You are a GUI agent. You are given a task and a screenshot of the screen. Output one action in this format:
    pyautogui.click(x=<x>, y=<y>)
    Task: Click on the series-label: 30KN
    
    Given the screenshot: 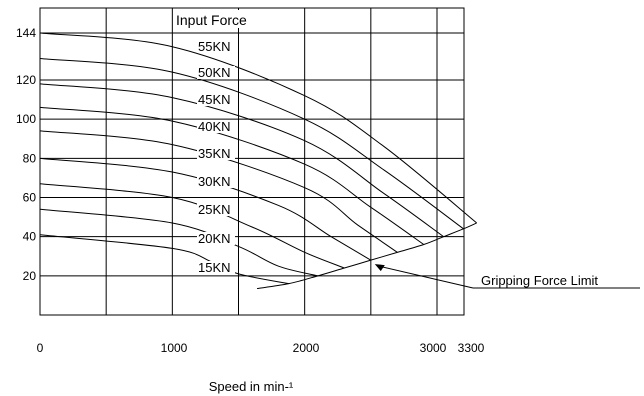 What is the action you would take?
    pyautogui.click(x=214, y=181)
    